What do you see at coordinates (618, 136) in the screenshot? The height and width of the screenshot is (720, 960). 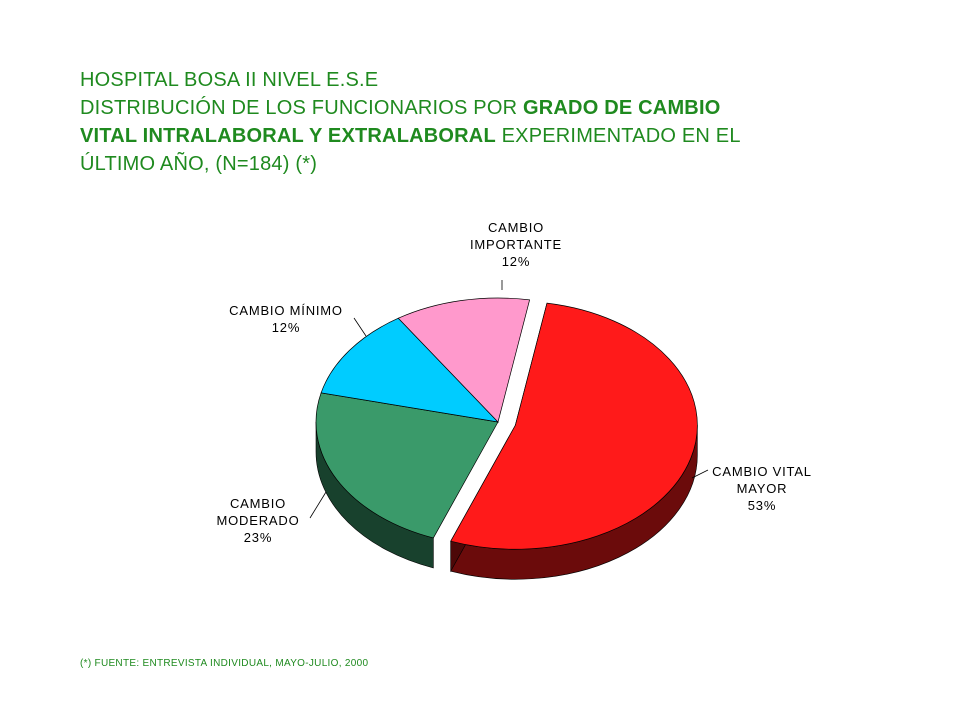 I see `title-line-3-normal: EXPERIMENTADO EN EL` at bounding box center [618, 136].